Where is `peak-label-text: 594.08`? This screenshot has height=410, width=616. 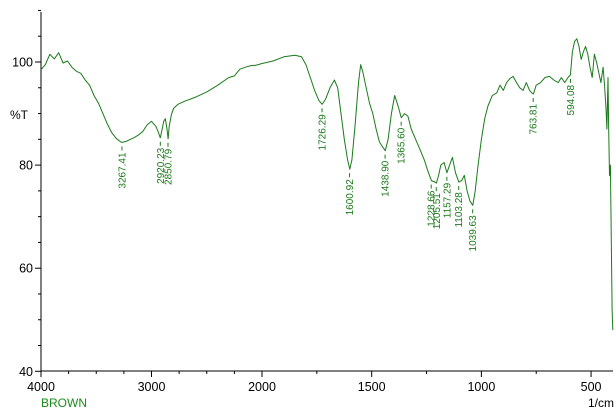
peak-label-text: 594.08 is located at coordinates (571, 99).